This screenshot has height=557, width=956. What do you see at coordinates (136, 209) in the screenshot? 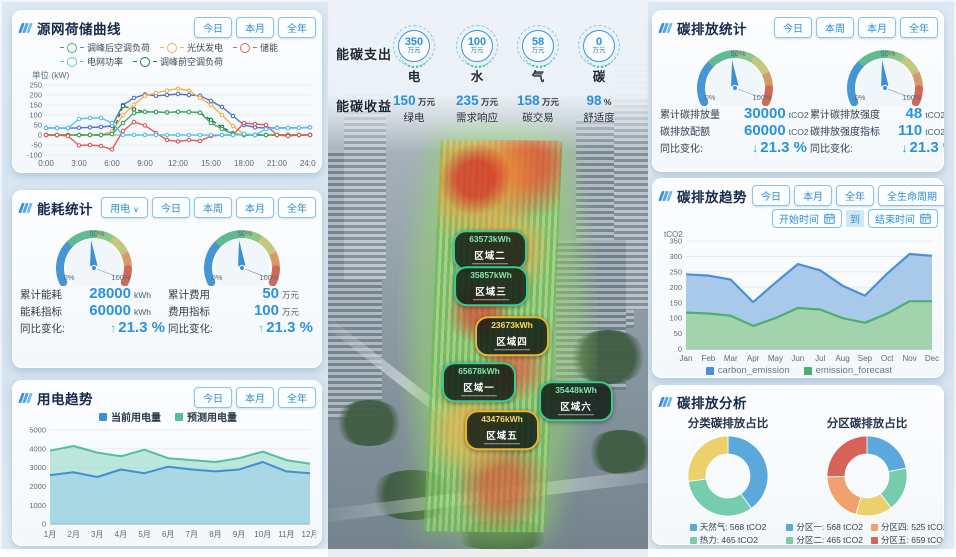
I see `chevron-down-icon: ∨` at bounding box center [136, 209].